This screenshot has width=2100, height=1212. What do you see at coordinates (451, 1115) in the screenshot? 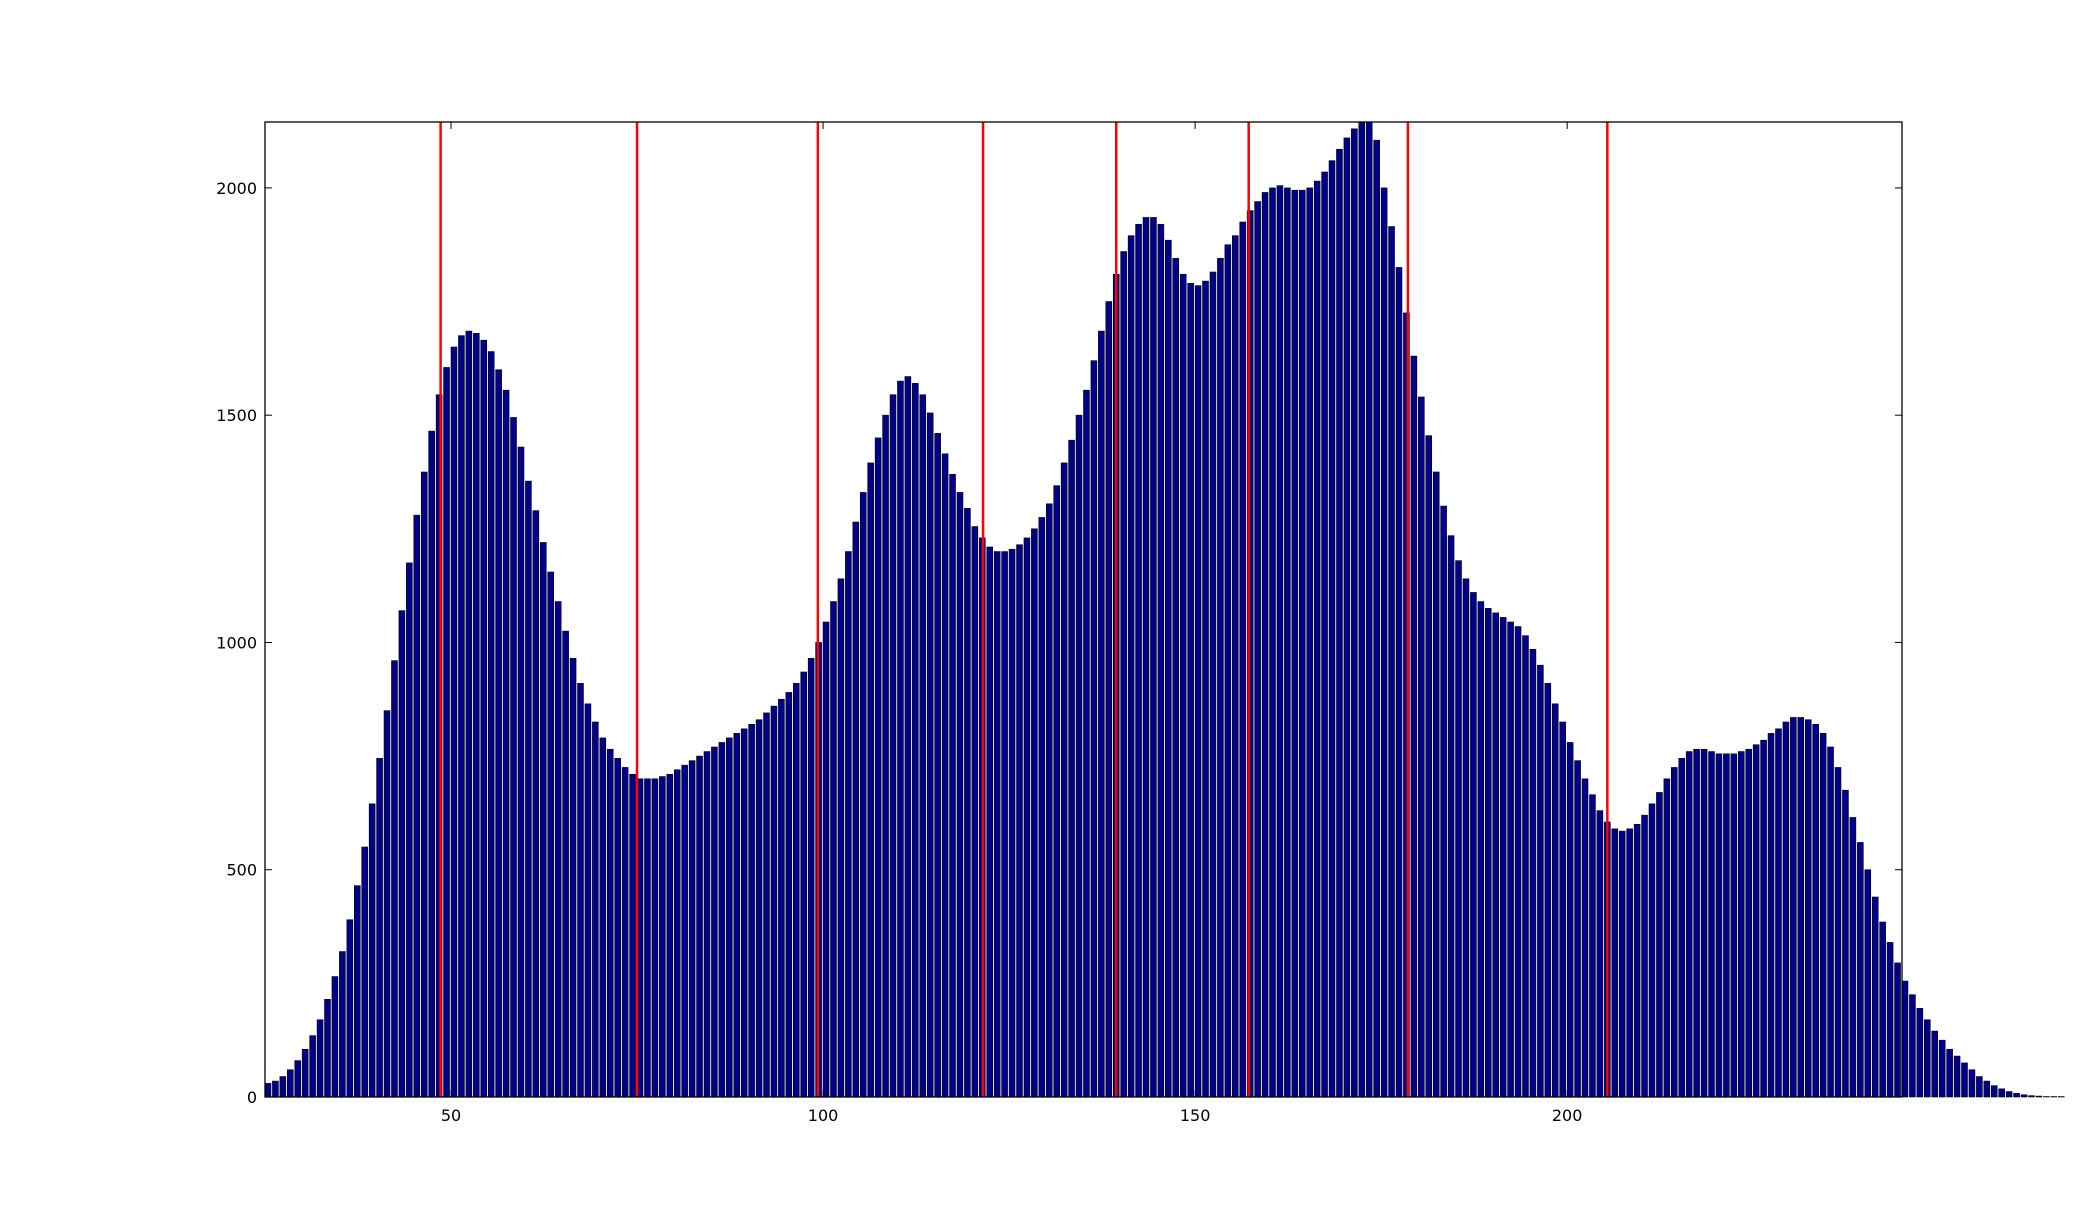
I see `x-tick-label: 50` at bounding box center [451, 1115].